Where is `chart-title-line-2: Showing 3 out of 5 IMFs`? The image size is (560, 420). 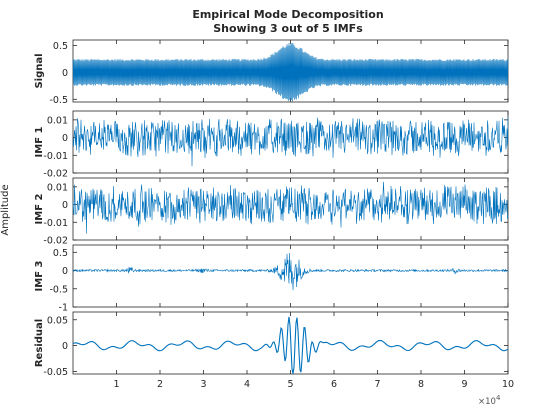
chart-title-line-2: Showing 3 out of 5 IMFs is located at coordinates (288, 28).